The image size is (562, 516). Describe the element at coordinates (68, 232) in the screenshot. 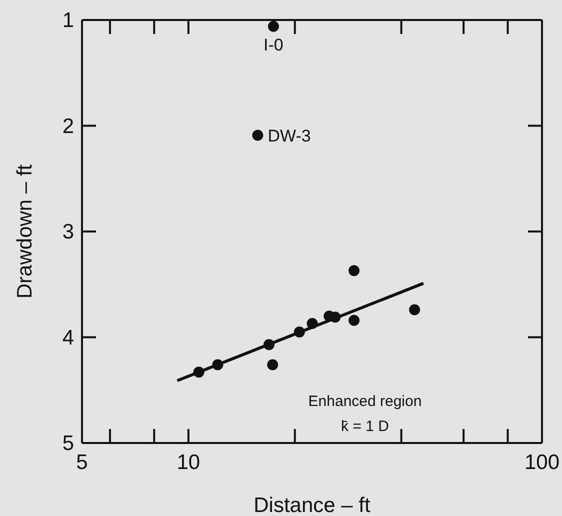

I see `y-tick-label: 3` at that location.